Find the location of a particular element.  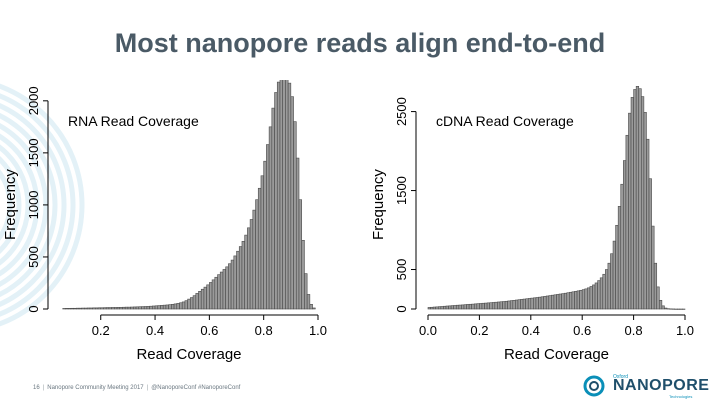

x-axis-title: Read Coverage is located at coordinates (556, 354).